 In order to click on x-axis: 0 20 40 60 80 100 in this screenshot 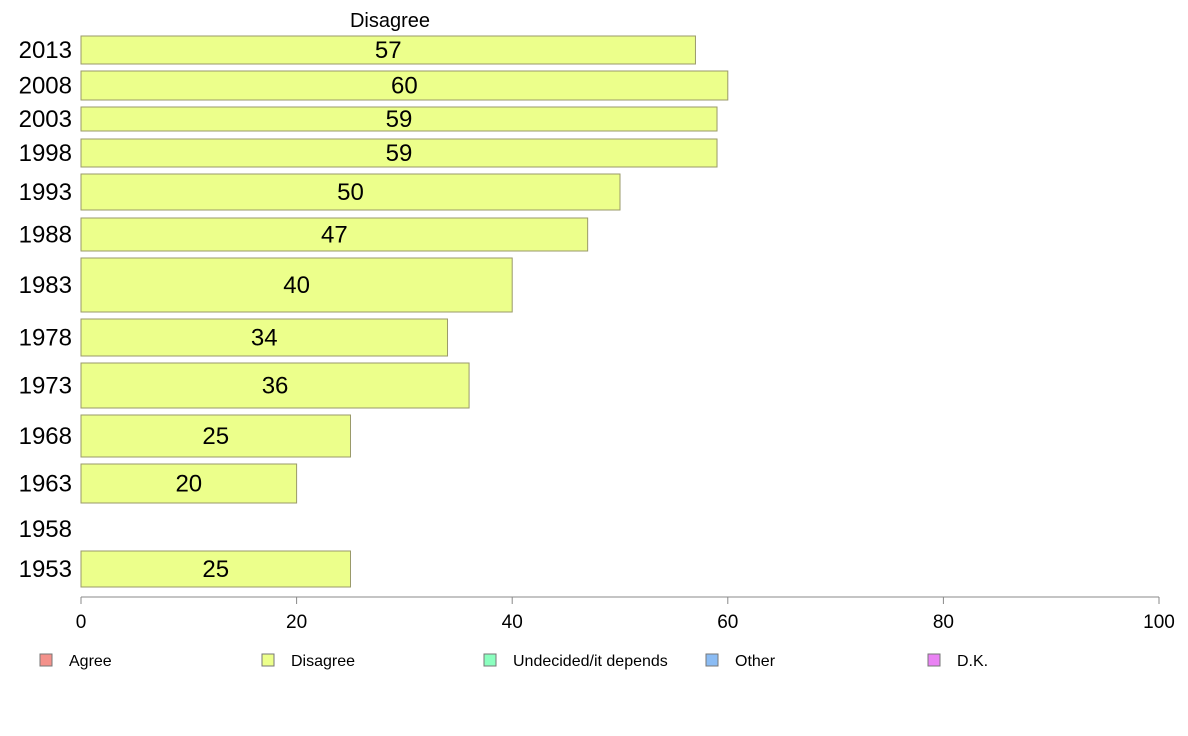, I will do `click(625, 614)`.